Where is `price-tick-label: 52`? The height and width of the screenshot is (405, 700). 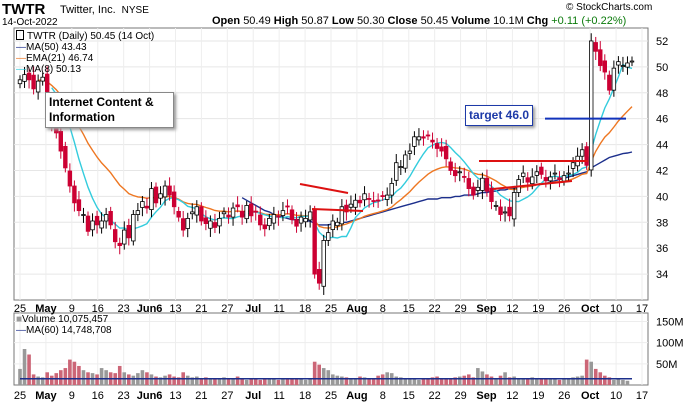 price-tick-label: 52 is located at coordinates (662, 42).